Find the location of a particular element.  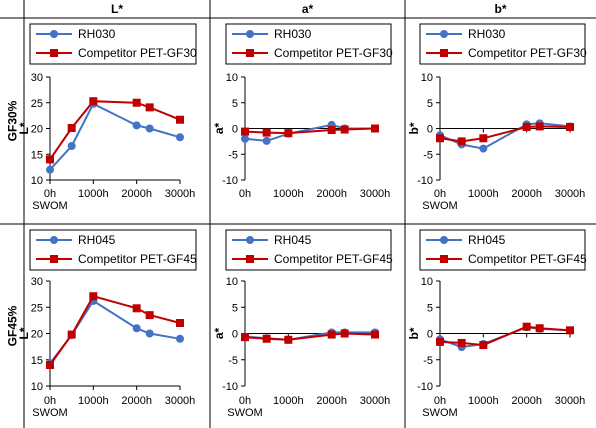

y-tick-label: 20 is located at coordinates (37, 335).